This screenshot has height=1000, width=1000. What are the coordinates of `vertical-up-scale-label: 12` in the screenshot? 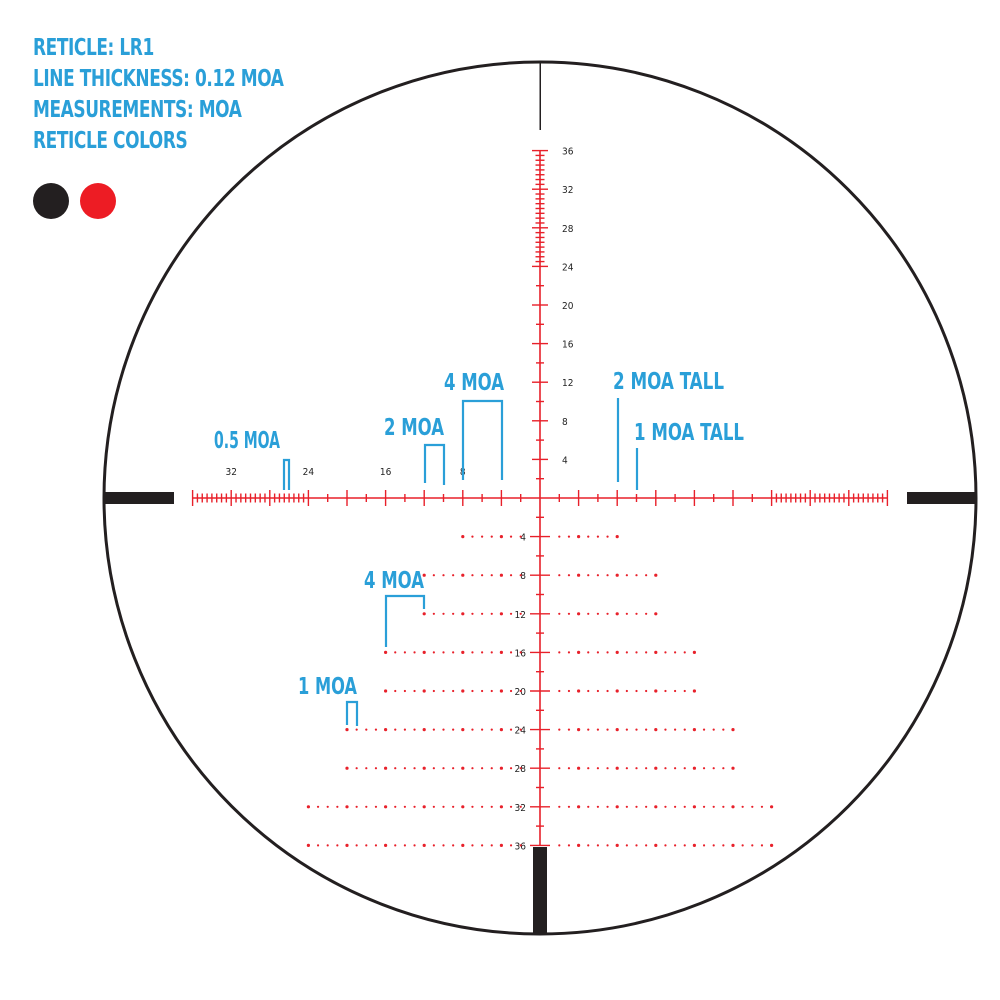 It's located at (567, 383).